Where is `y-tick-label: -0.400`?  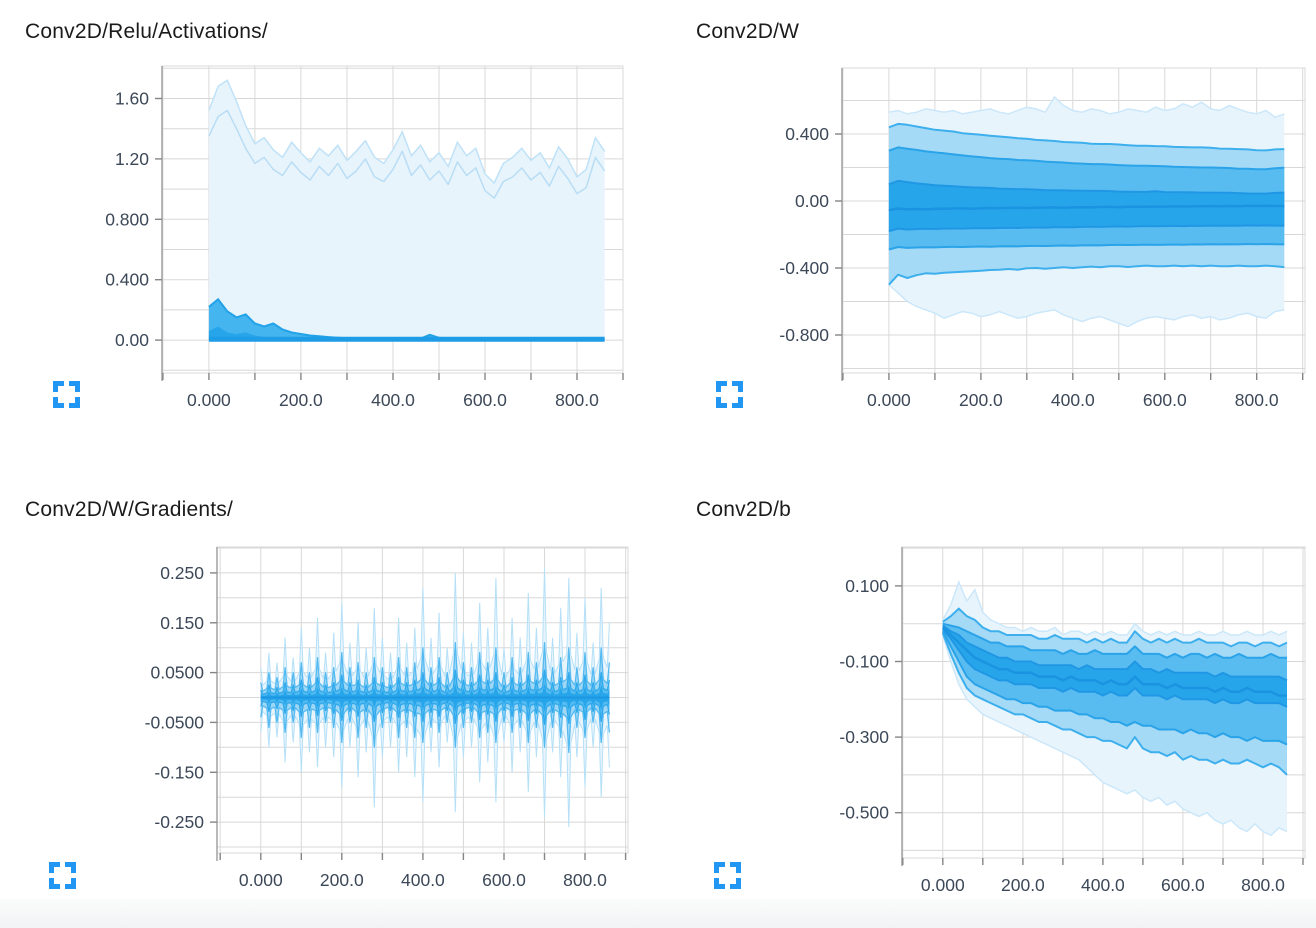
y-tick-label: -0.400 is located at coordinates (804, 268).